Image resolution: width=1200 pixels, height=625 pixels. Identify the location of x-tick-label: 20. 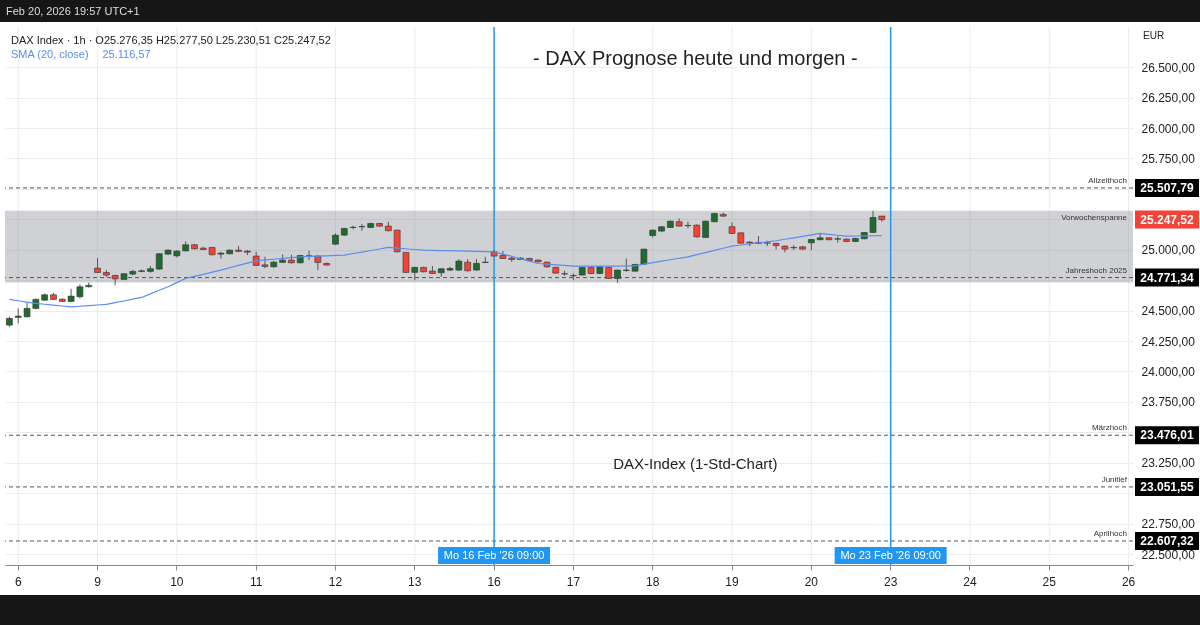
(811, 581).